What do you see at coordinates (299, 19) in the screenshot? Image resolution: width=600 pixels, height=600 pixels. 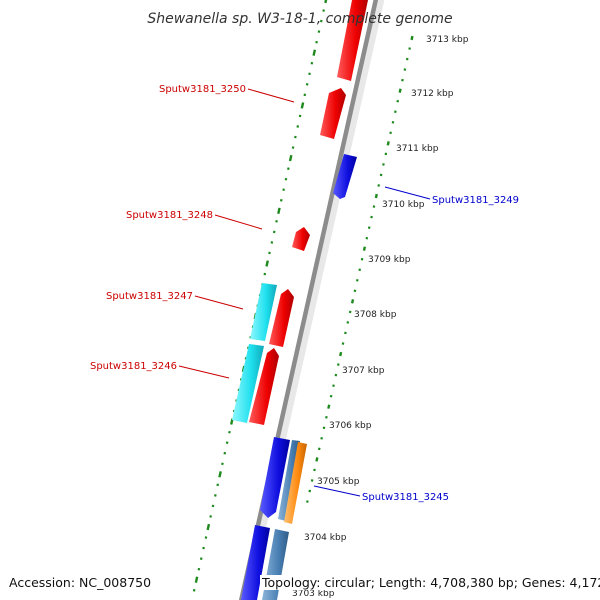 I see `map-title: Shewanella sp. W3-18-1, complete genome` at bounding box center [299, 19].